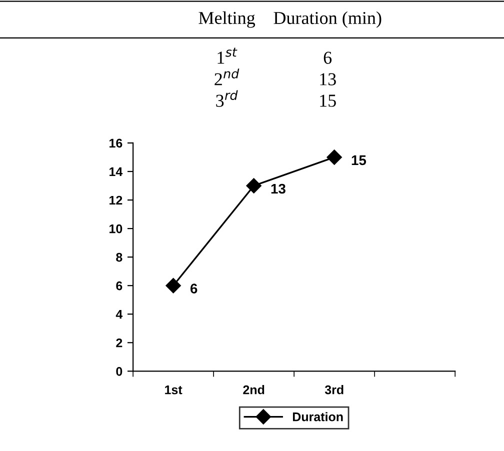 This screenshot has height=451, width=504. I want to click on y-tick-label: 8, so click(119, 257).